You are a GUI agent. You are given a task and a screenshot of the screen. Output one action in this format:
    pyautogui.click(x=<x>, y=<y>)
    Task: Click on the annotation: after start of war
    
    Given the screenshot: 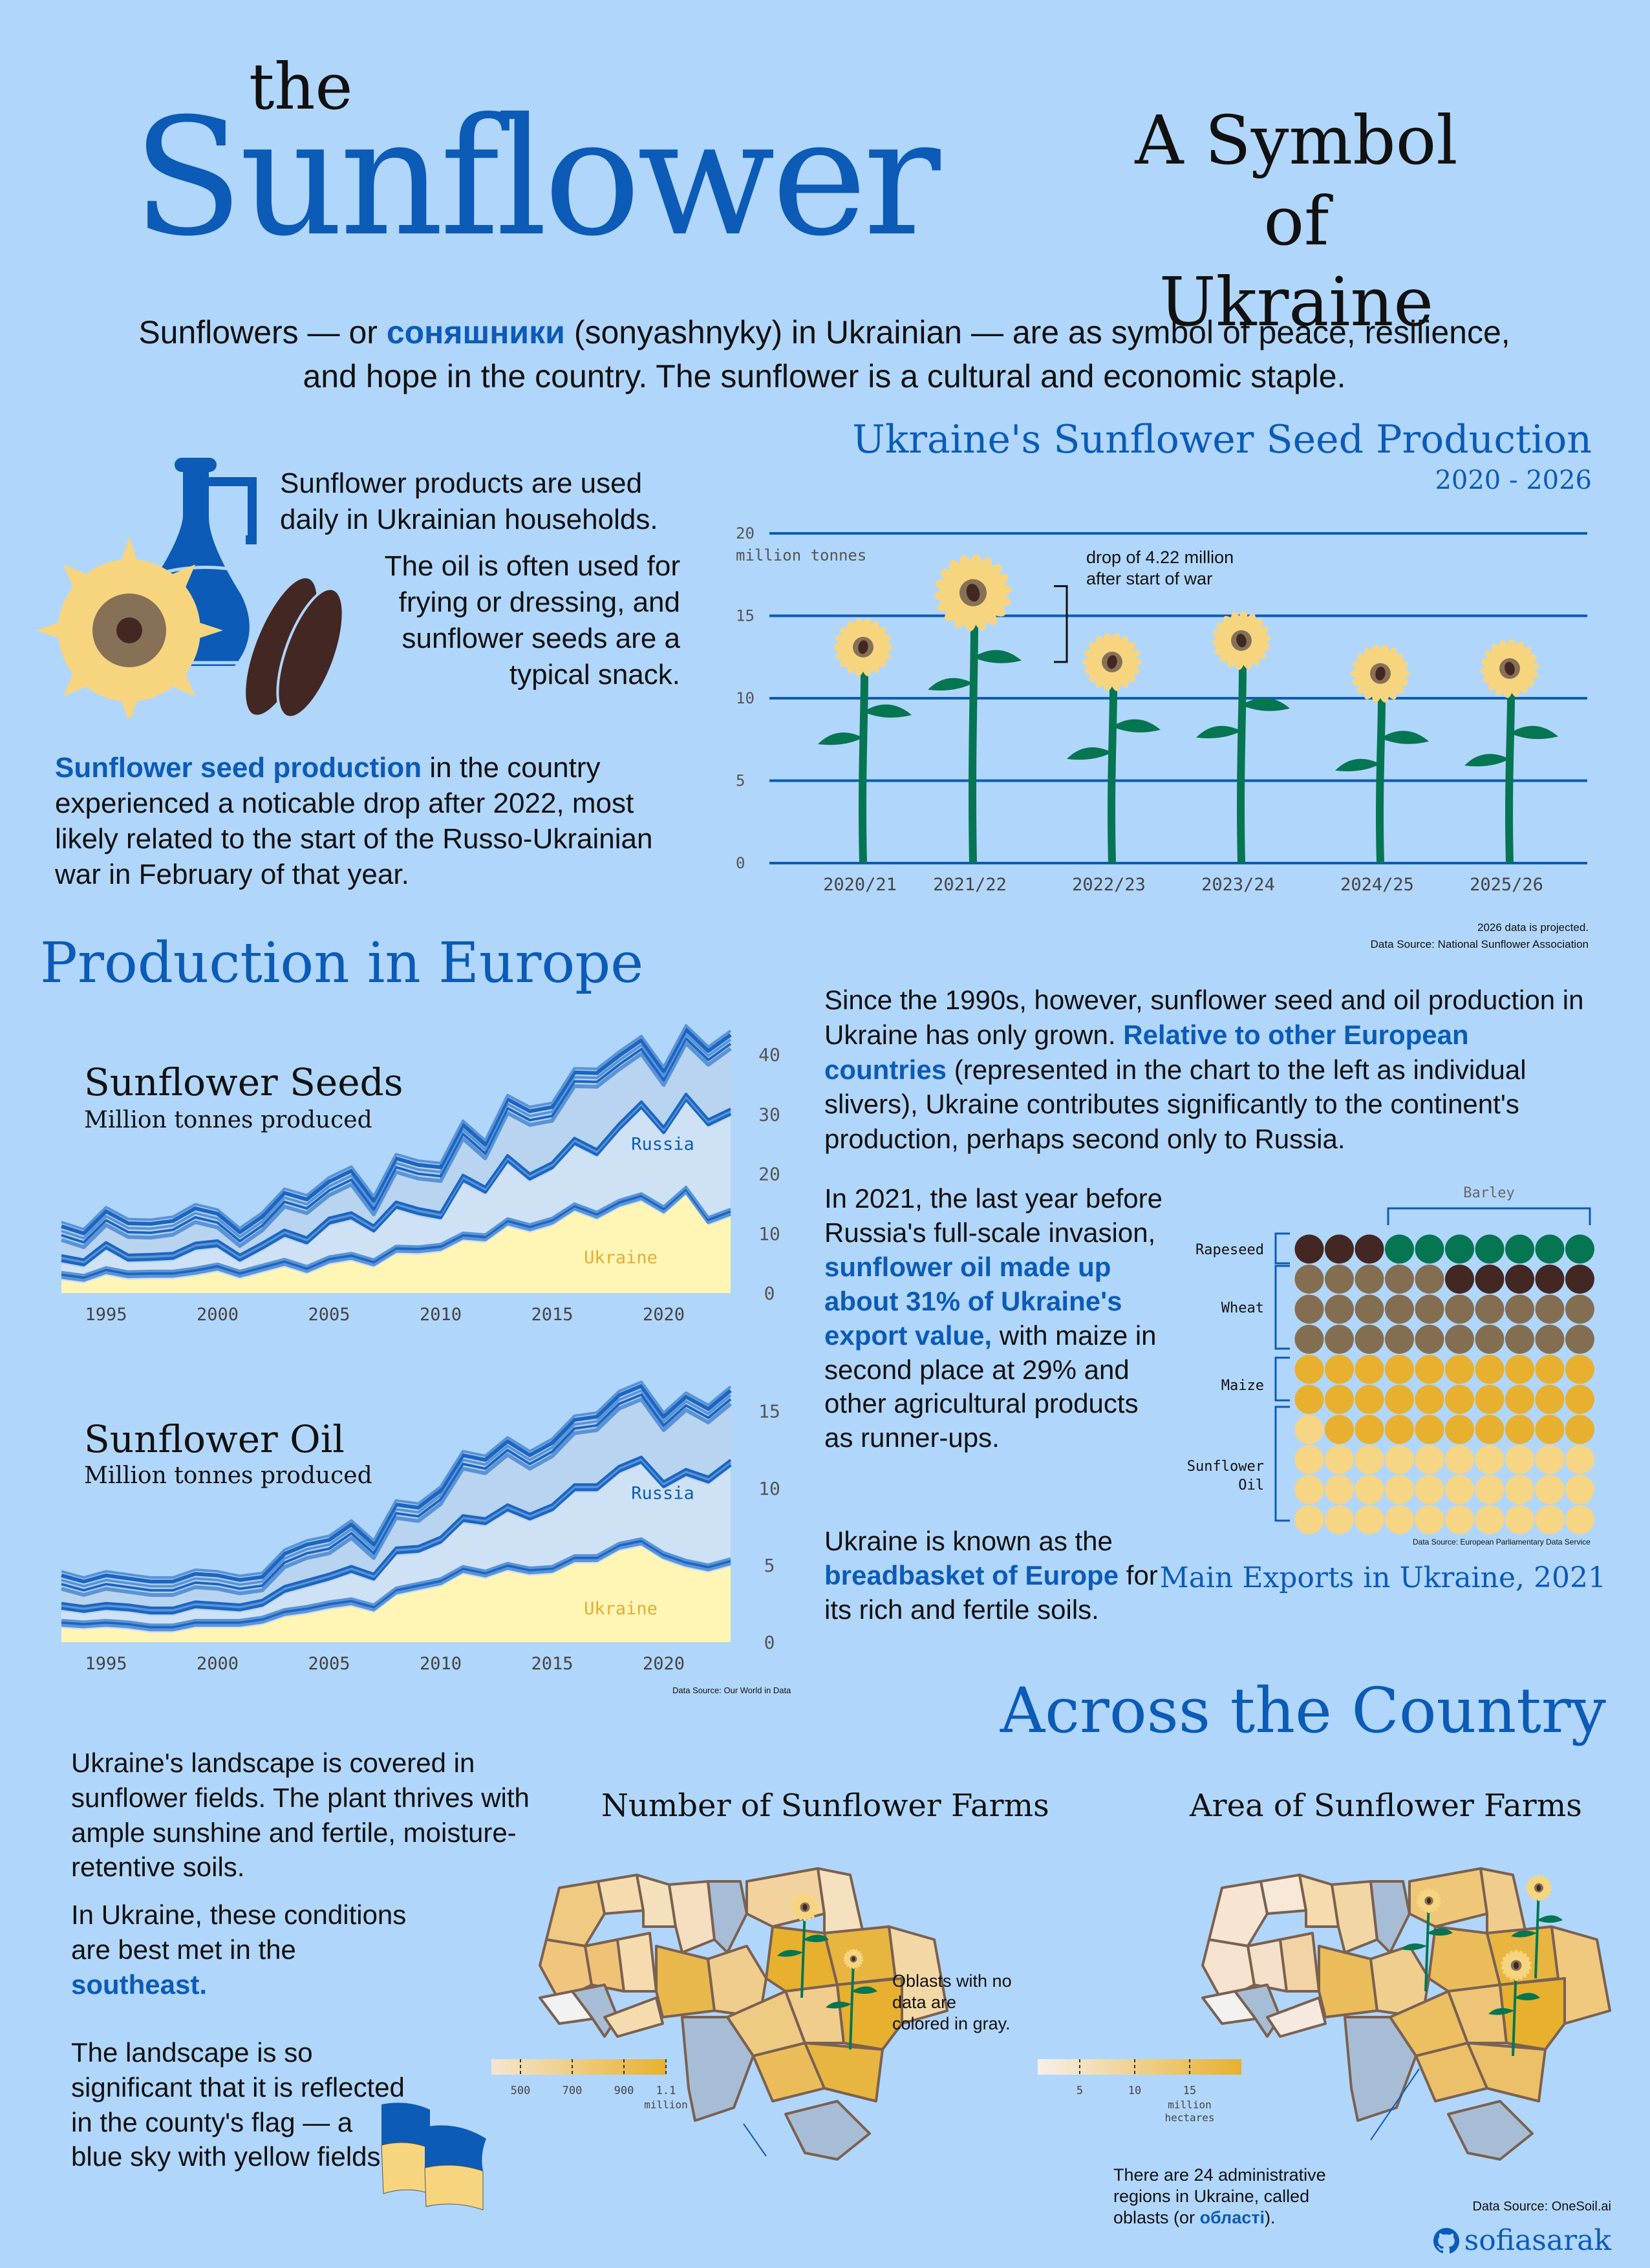 What is the action you would take?
    pyautogui.click(x=1149, y=578)
    